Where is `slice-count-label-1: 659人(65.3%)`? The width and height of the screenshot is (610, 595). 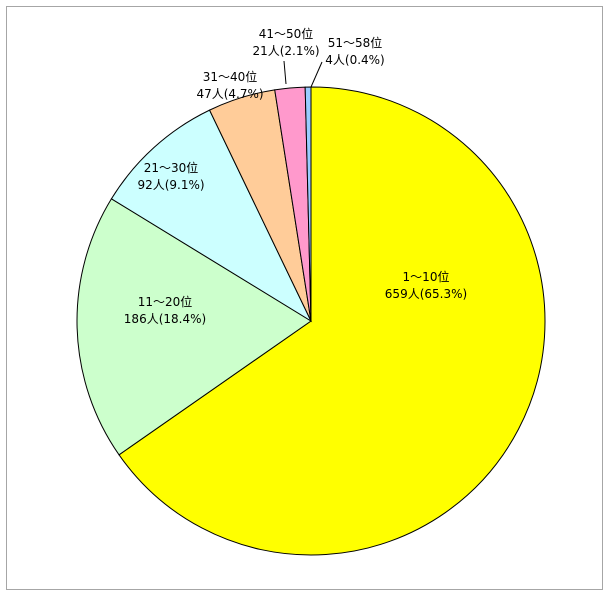 slice-count-label-1: 659人(65.3%) is located at coordinates (426, 294).